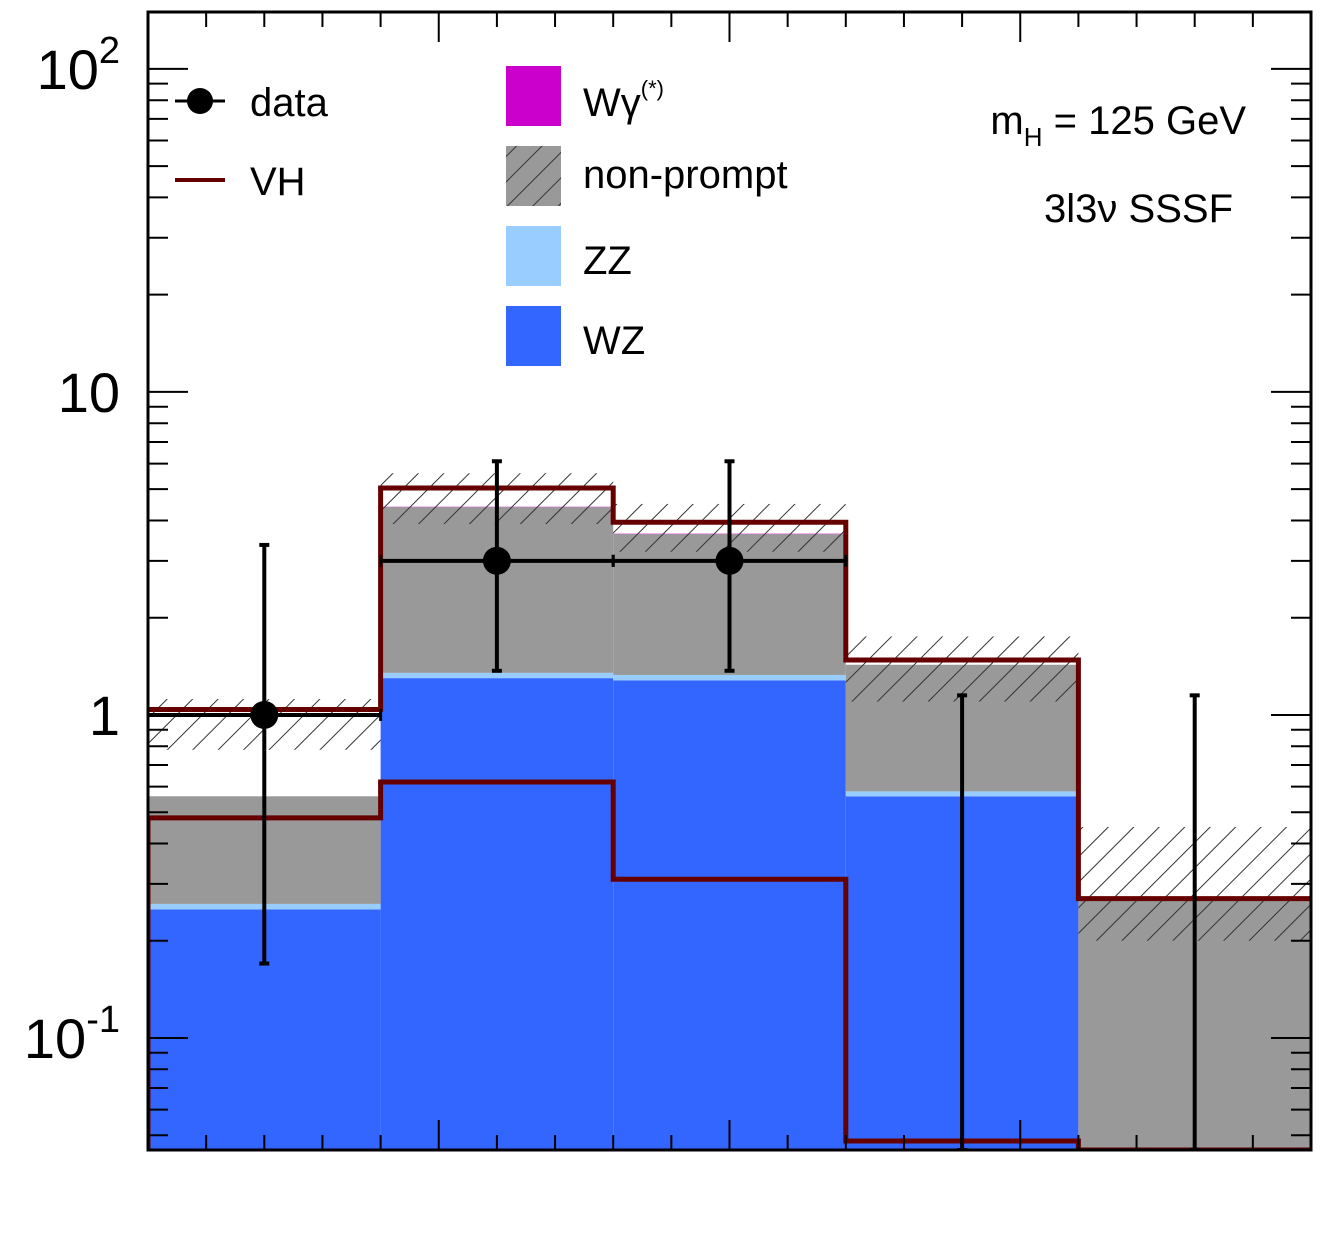  I want to click on legend-entry-data: data, so click(252, 103).